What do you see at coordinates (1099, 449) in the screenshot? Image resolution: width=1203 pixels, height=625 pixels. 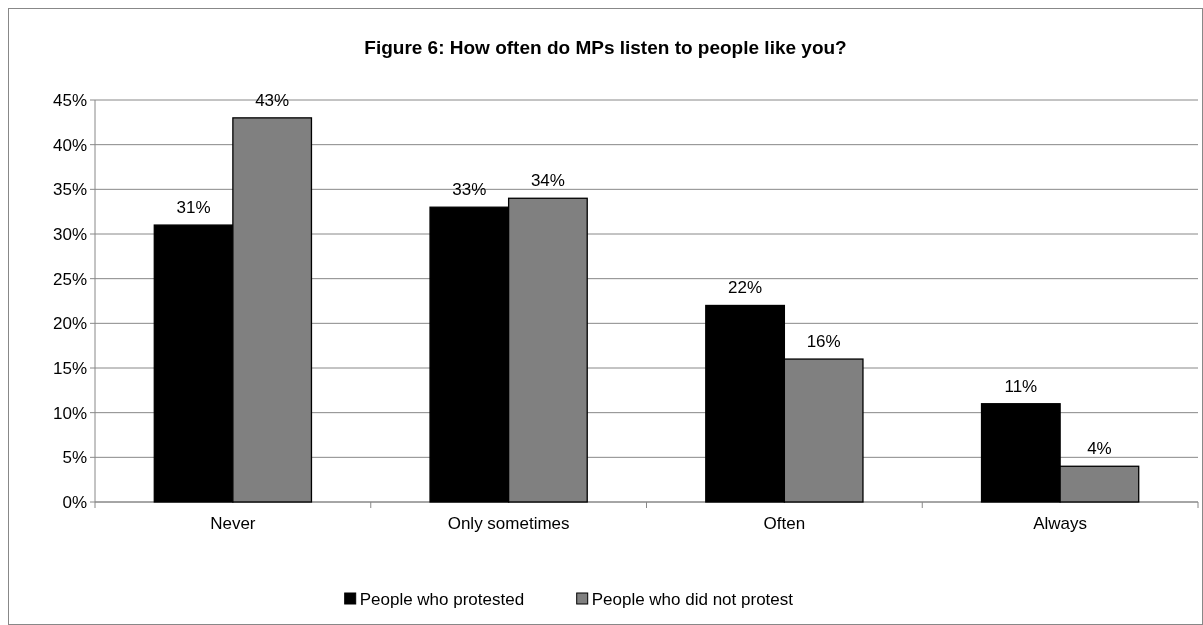 I see `data-label: 4%` at bounding box center [1099, 449].